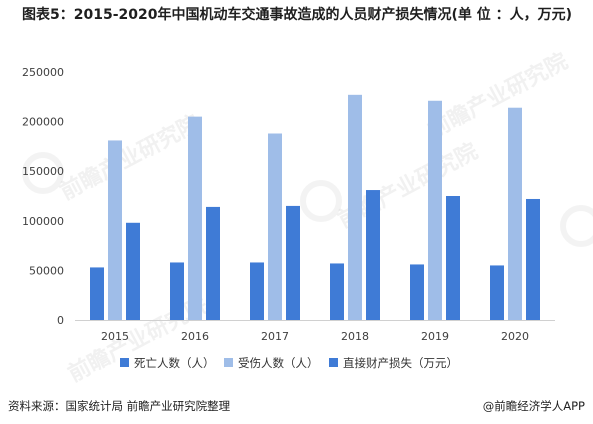 The image size is (593, 424). What do you see at coordinates (515, 336) in the screenshot?
I see `x-tick-label: 2020` at bounding box center [515, 336].